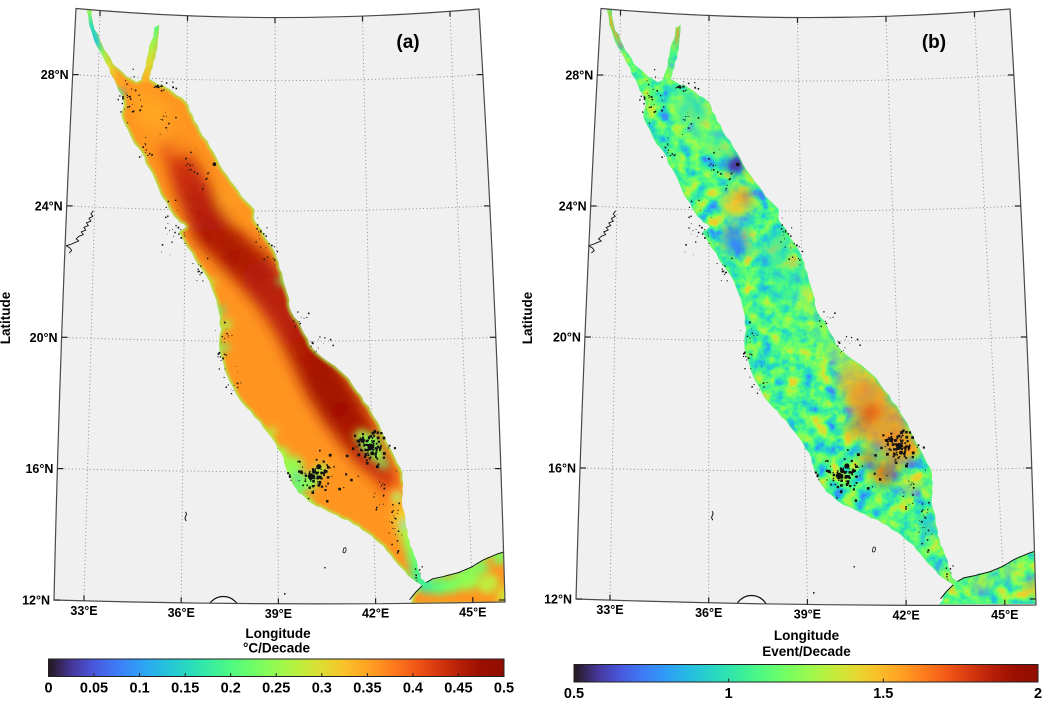  Describe the element at coordinates (322, 689) in the screenshot. I see `svg-text: 0.3` at that location.